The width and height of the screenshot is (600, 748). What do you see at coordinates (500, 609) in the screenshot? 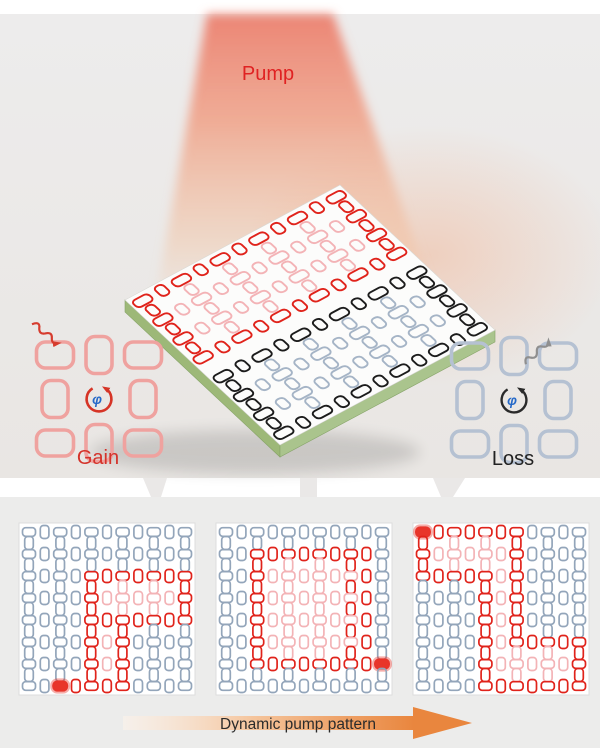
I see `panel-3-lattice` at bounding box center [500, 609].